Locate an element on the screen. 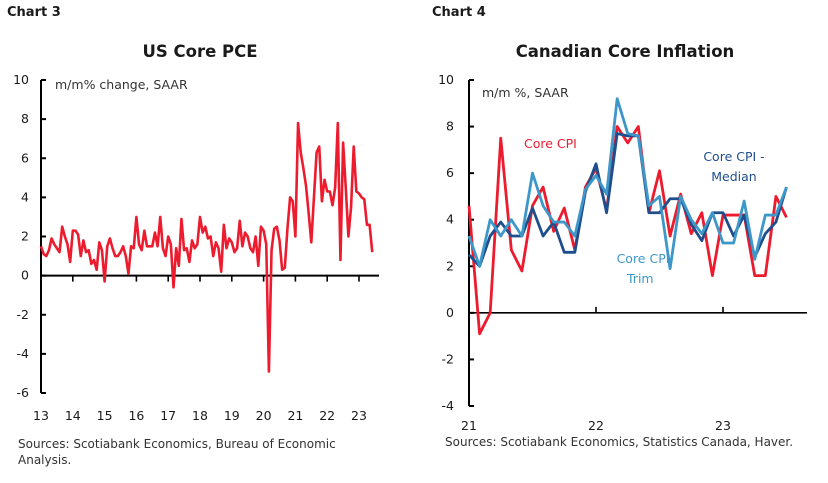  chart-3-label: Chart 3 is located at coordinates (34, 12).